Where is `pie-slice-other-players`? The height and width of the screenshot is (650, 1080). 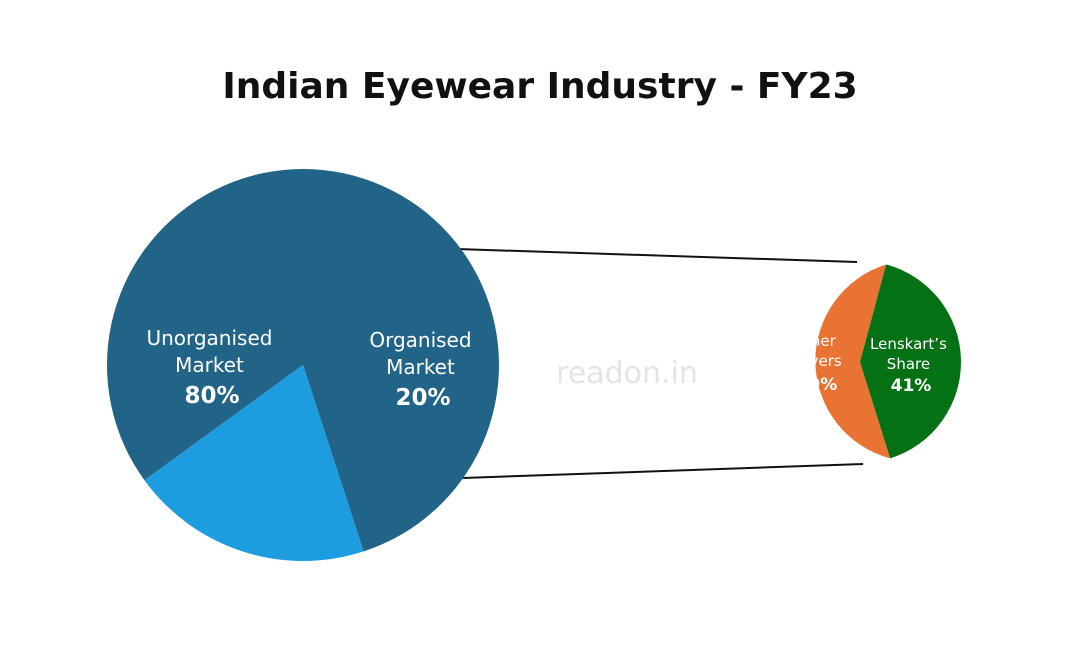
pie-slice-other-players is located at coordinates (853, 361).